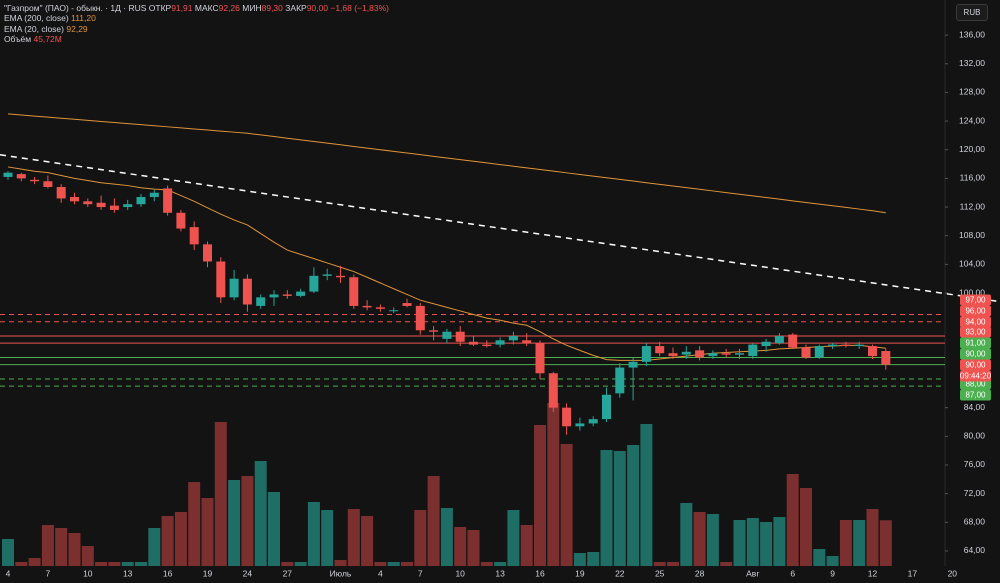 This screenshot has height=583, width=1000. What do you see at coordinates (975, 384) in the screenshot?
I see `chip-label: 88,00` at bounding box center [975, 384].